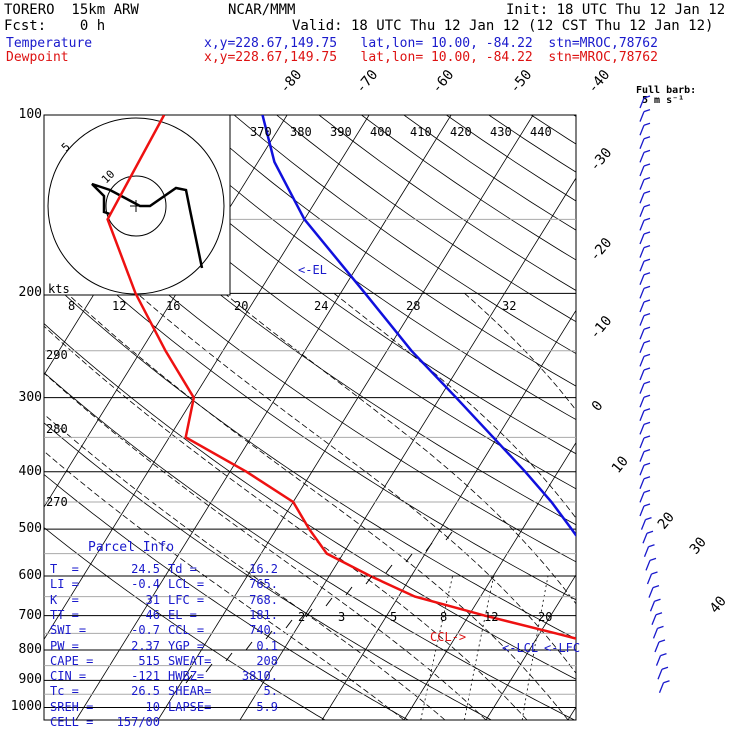 The width and height of the screenshot is (740, 740). I want to click on parcel-label: K =, so click(64, 599).